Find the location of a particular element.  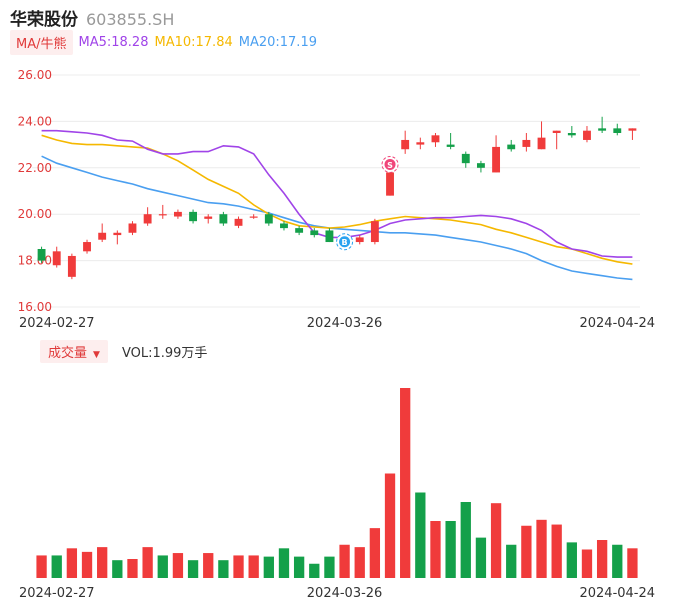

y-tick-label: 16.00 is located at coordinates (35, 307).